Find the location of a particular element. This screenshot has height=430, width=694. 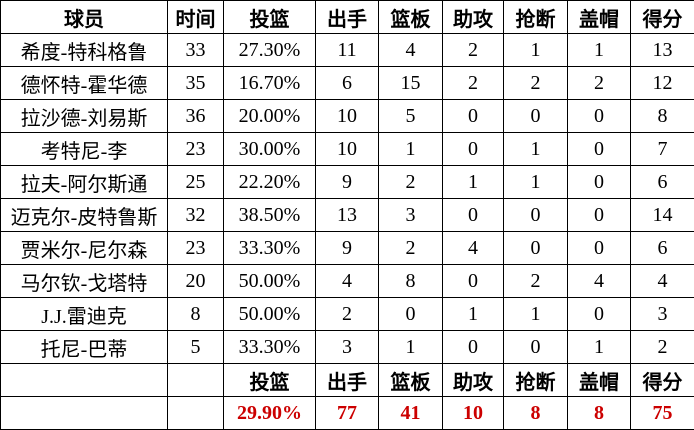

total-attempts-cell: 77 is located at coordinates (347, 413).